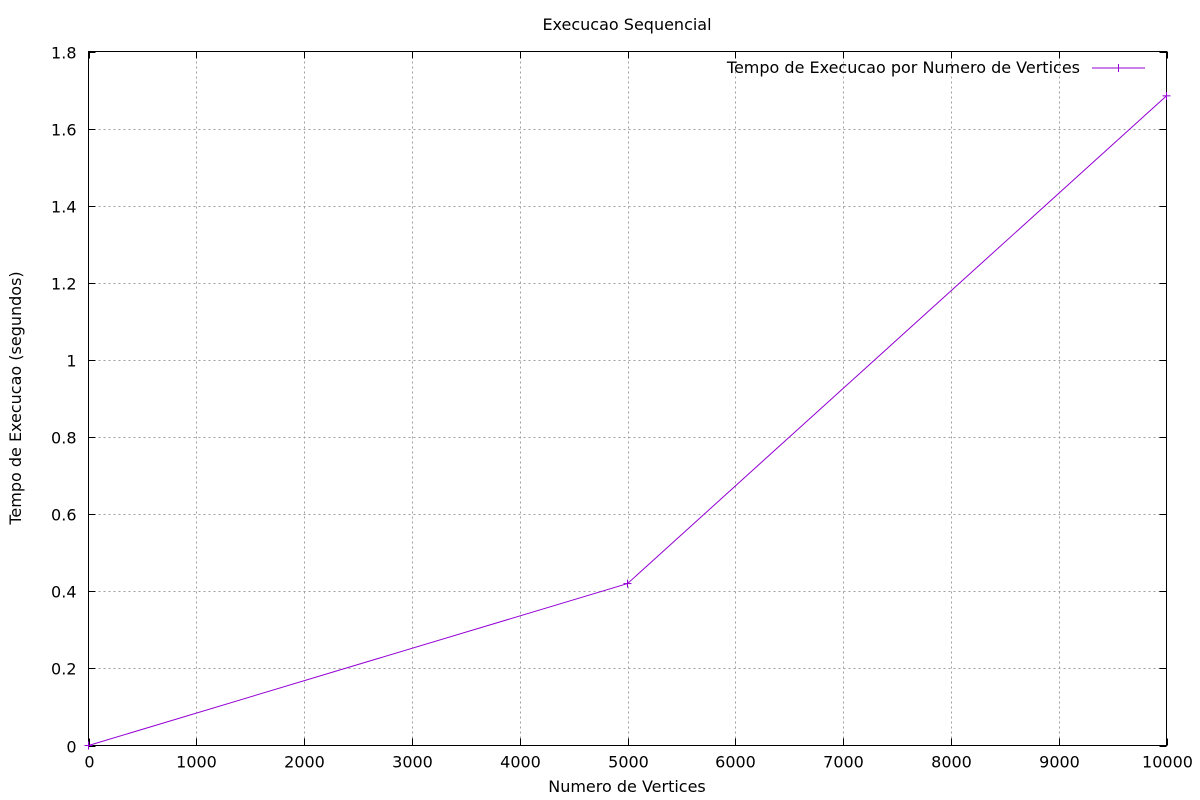 This screenshot has height=800, width=1200. I want to click on legend: Tempo de Execucao por Numero de Vertices, so click(935, 67).